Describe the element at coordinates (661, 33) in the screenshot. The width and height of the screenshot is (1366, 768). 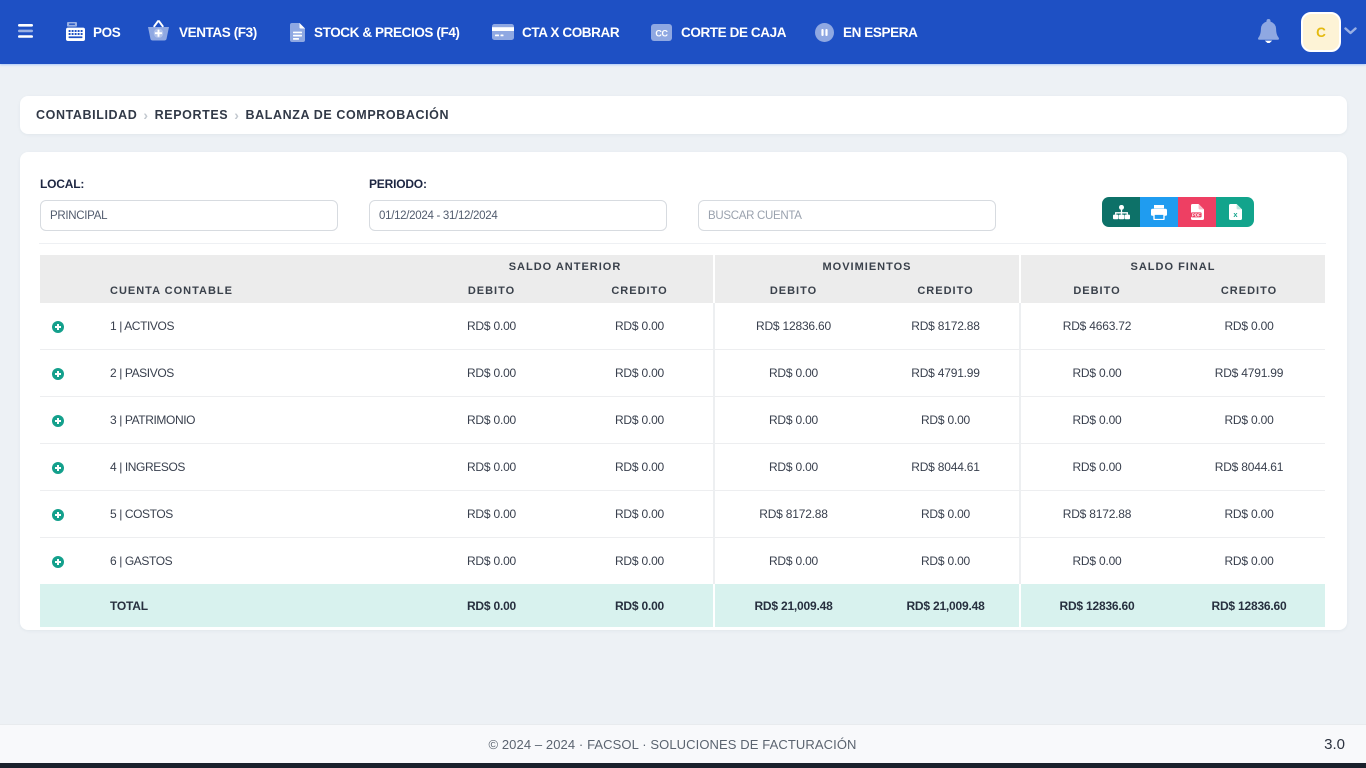
I see `svg-text: CC` at that location.